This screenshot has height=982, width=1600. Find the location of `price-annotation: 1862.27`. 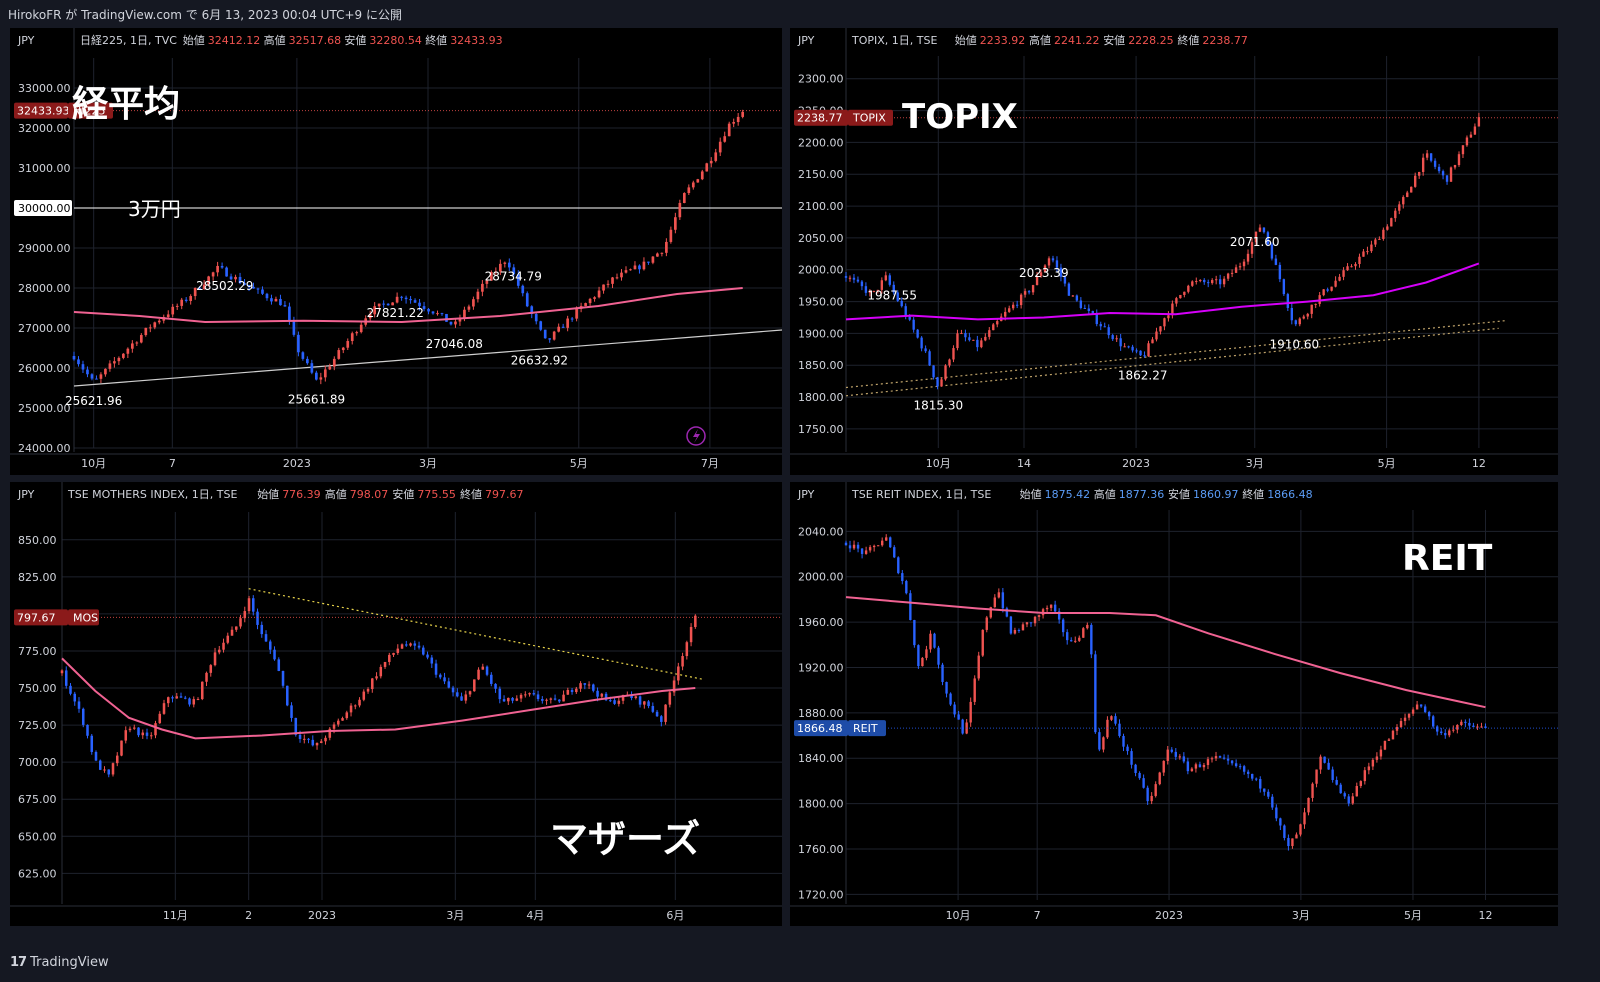

price-annotation: 1862.27 is located at coordinates (1143, 376).